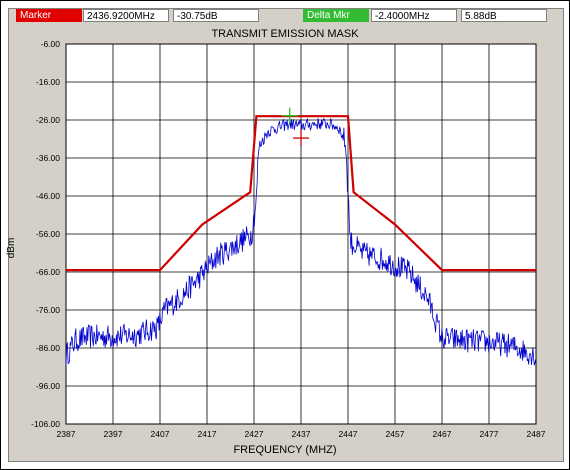 This screenshot has width=570, height=470. Describe the element at coordinates (48, 348) in the screenshot. I see `y-tick-label: -86.00` at that location.